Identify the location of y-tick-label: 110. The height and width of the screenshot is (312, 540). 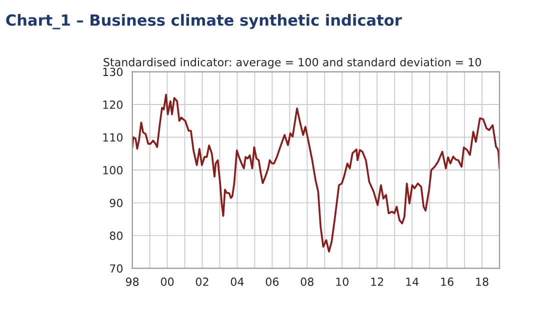
(113, 137).